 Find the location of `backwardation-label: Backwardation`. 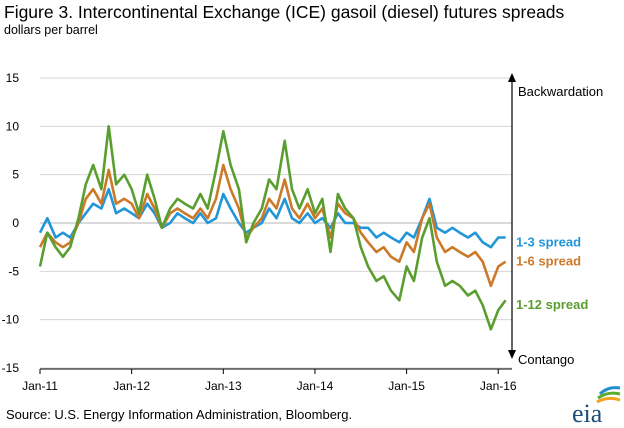

backwardation-label: Backwardation is located at coordinates (560, 91).